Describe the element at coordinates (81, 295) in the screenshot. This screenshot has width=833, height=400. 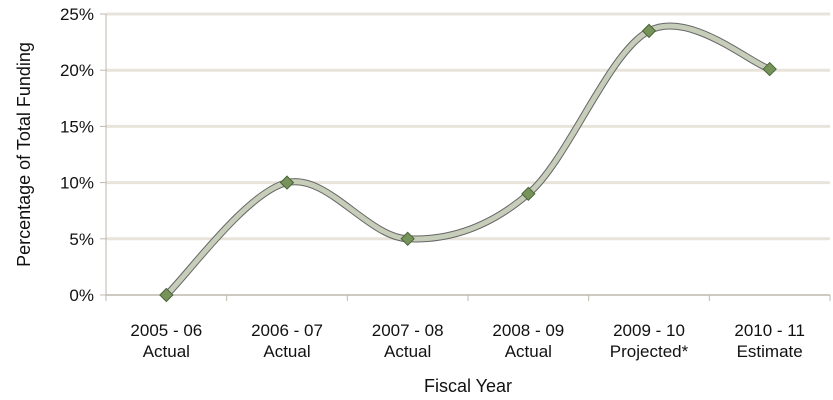
I see `y-tick-label: 0%` at that location.